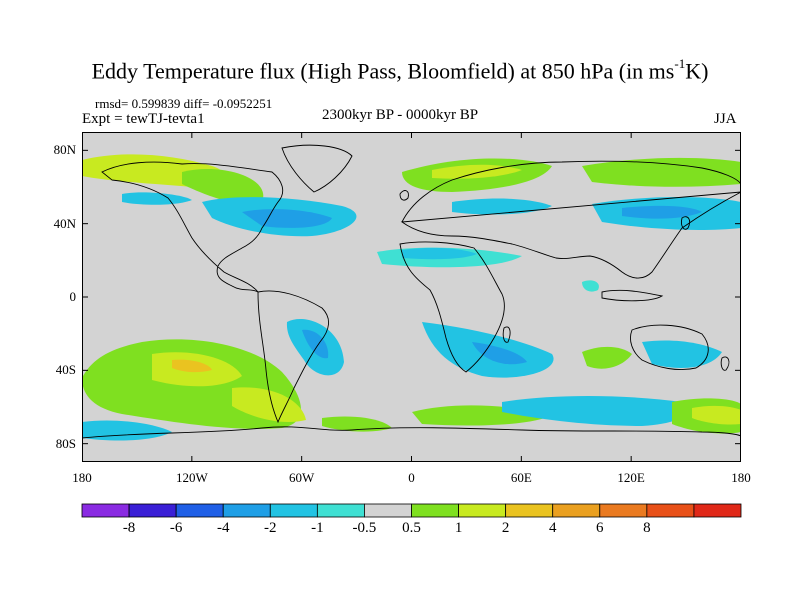 The width and height of the screenshot is (800, 600). What do you see at coordinates (680, 63) in the screenshot?
I see `title-superscript: -1` at bounding box center [680, 63].